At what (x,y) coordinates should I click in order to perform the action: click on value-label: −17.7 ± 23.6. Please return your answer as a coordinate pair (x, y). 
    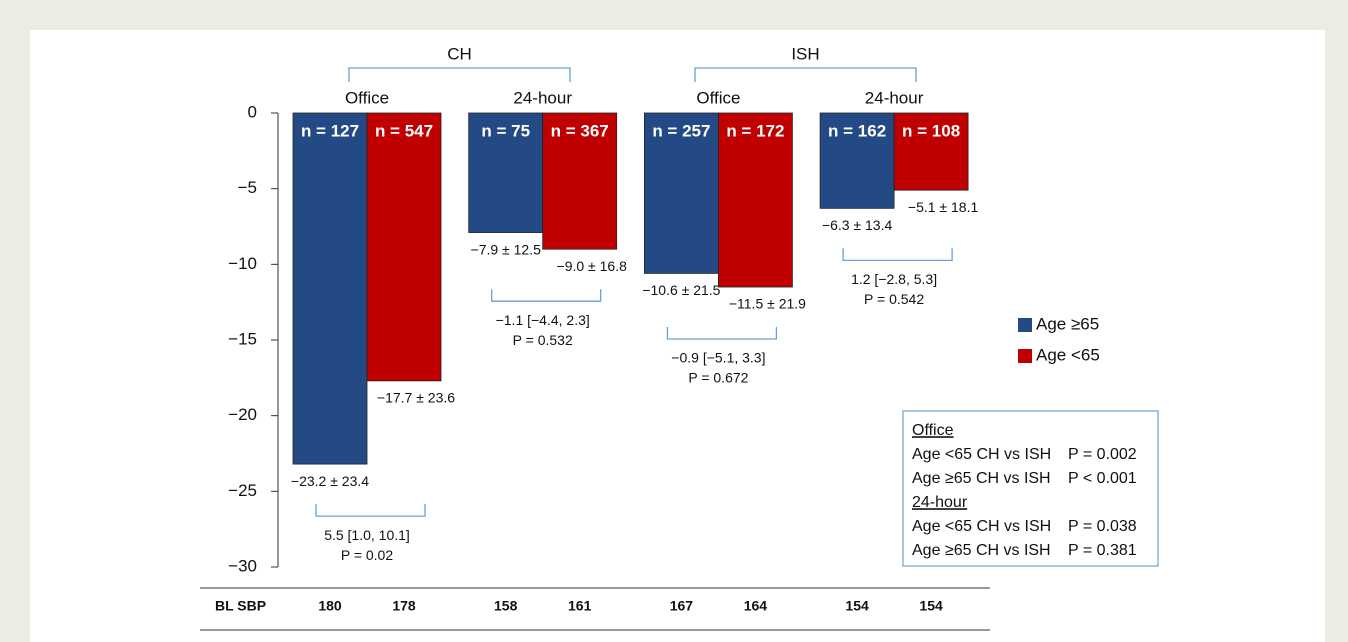
    Looking at the image, I should click on (416, 398).